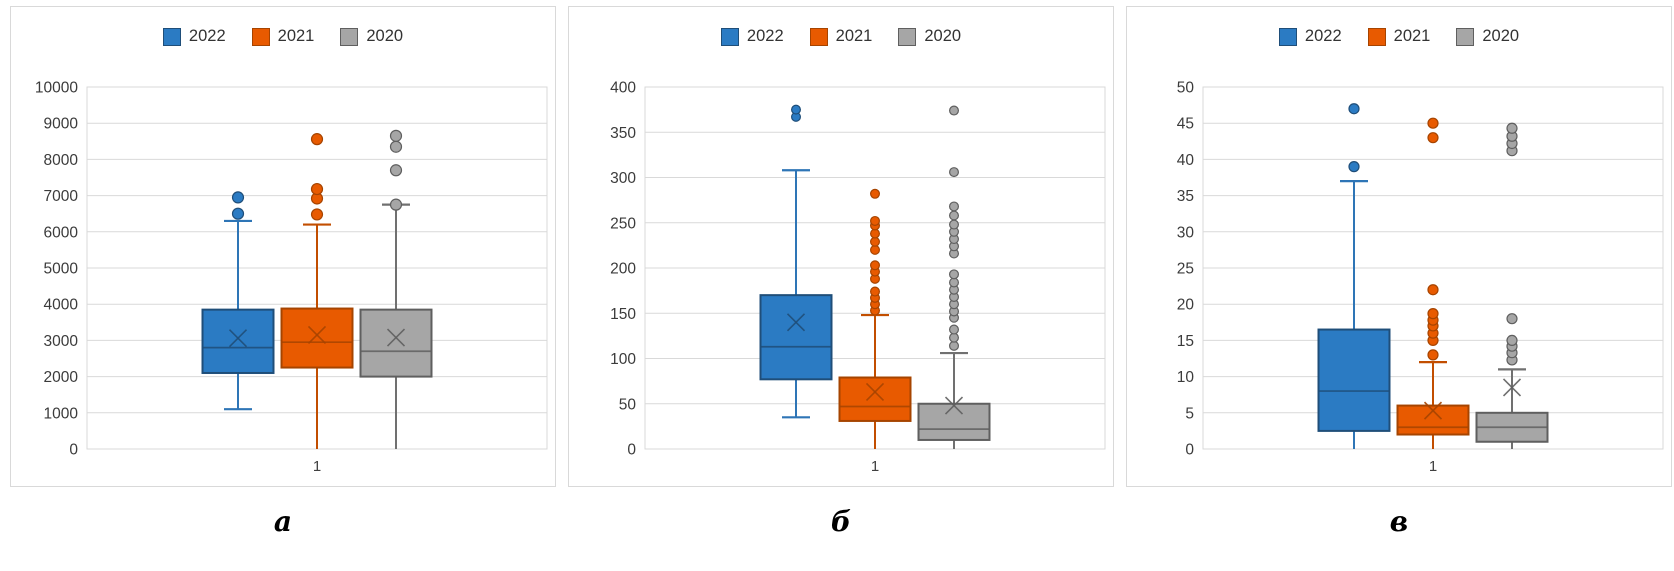  I want to click on box-series-2022, so click(1354, 276).